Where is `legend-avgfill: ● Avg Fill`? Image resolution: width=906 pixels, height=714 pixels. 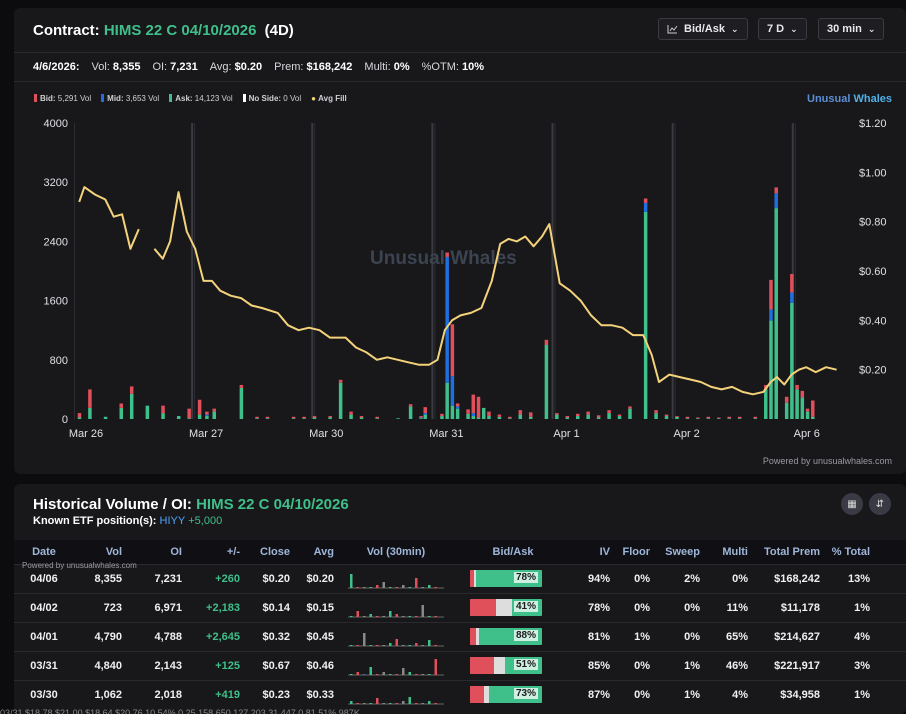
legend-avgfill: ● Avg Fill is located at coordinates (329, 98).